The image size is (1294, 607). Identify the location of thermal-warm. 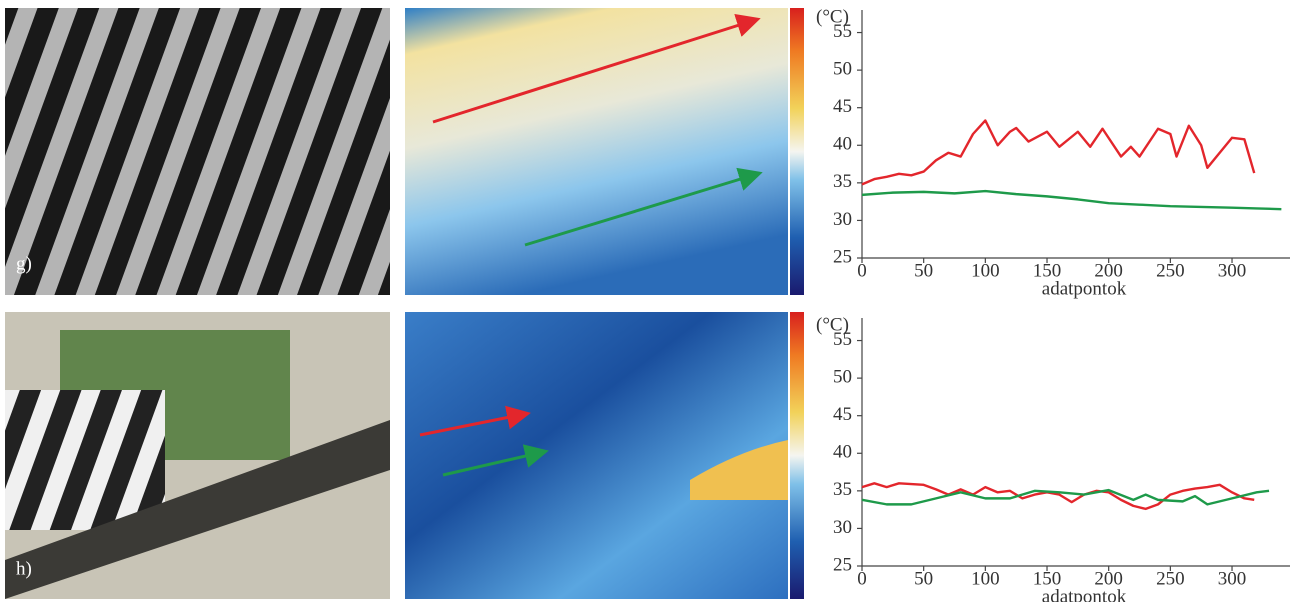
(739, 470).